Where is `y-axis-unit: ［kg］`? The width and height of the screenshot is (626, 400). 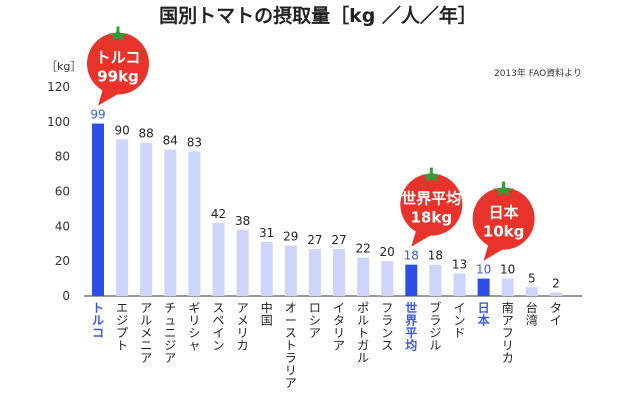 y-axis-unit: ［kg］ is located at coordinates (63, 66).